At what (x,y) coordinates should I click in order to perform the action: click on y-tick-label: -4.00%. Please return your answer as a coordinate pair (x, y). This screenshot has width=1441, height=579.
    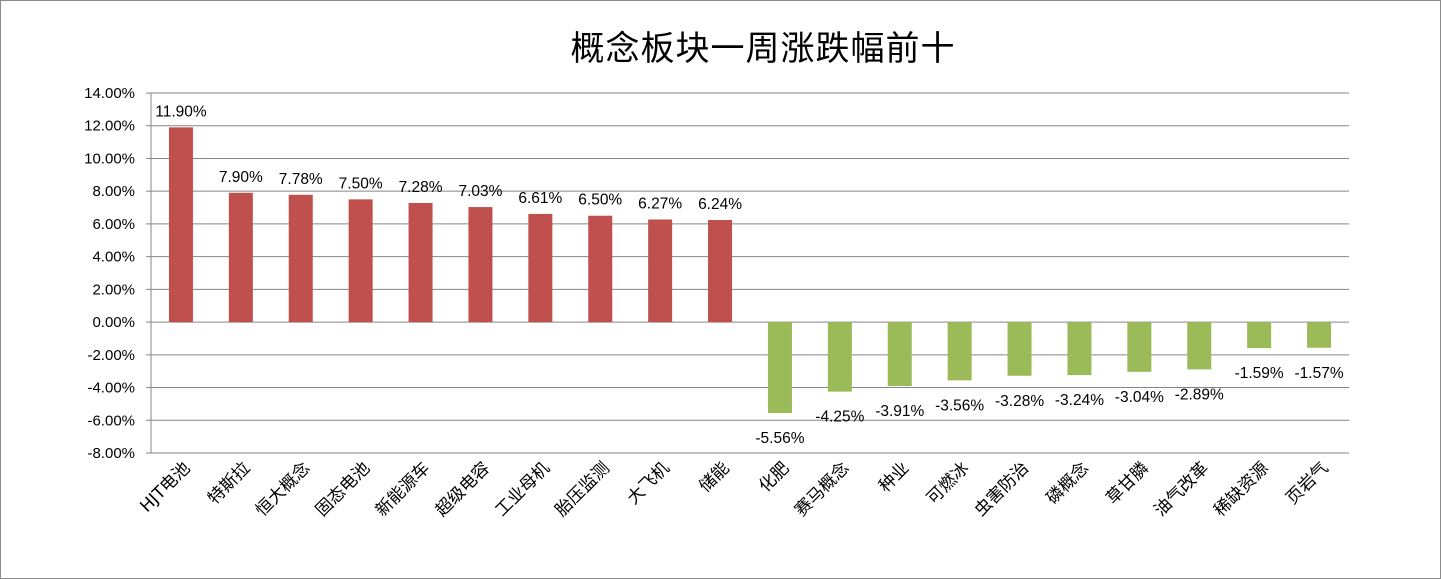
    Looking at the image, I should click on (111, 388).